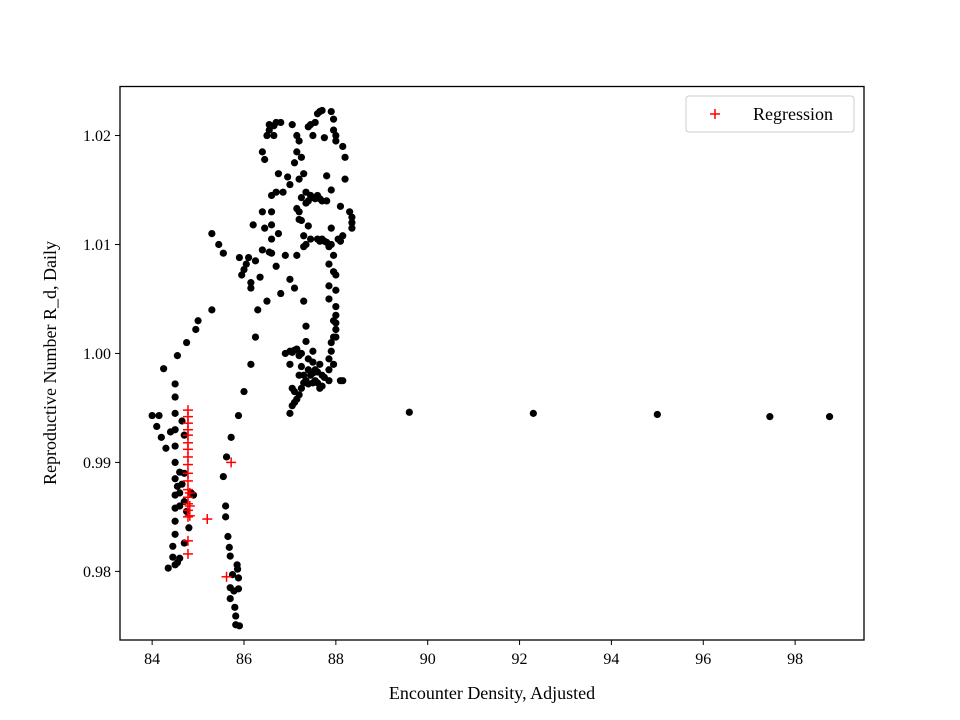 This screenshot has width=960, height=720. What do you see at coordinates (428, 659) in the screenshot?
I see `x-tick-label: 90` at bounding box center [428, 659].